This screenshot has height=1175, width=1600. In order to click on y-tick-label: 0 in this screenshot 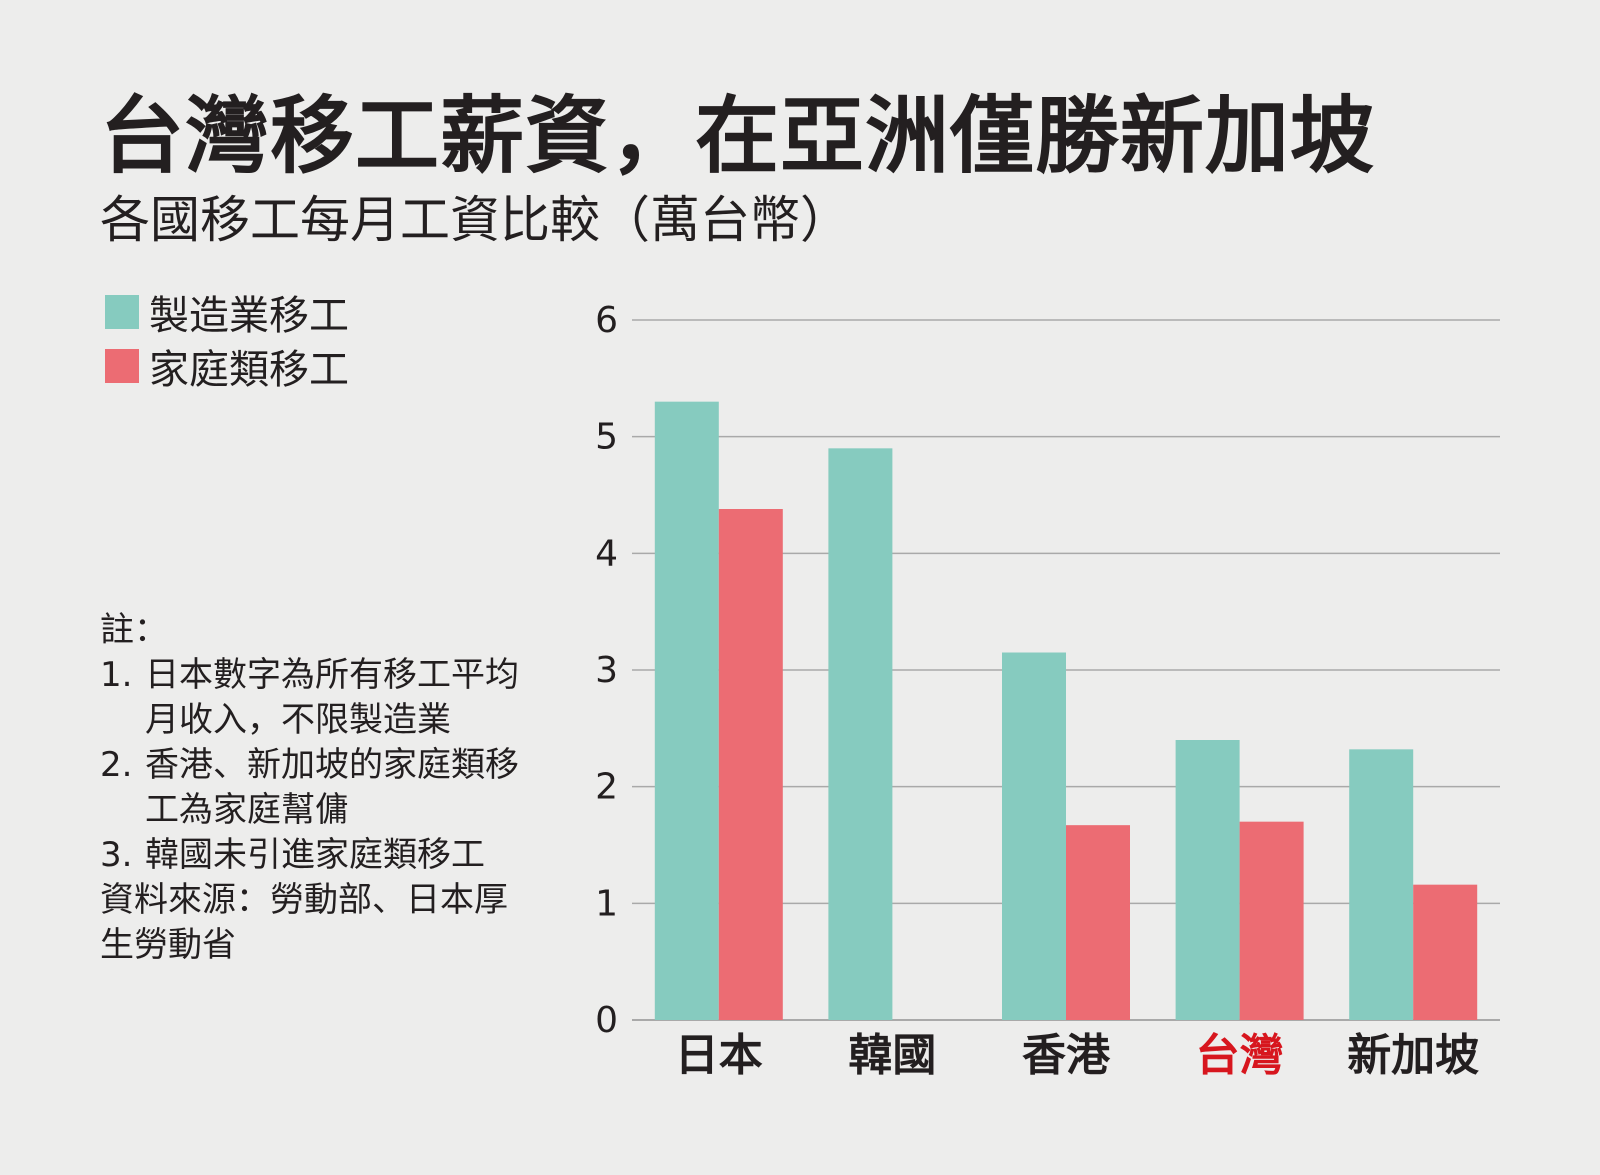, I will do `click(606, 1020)`.